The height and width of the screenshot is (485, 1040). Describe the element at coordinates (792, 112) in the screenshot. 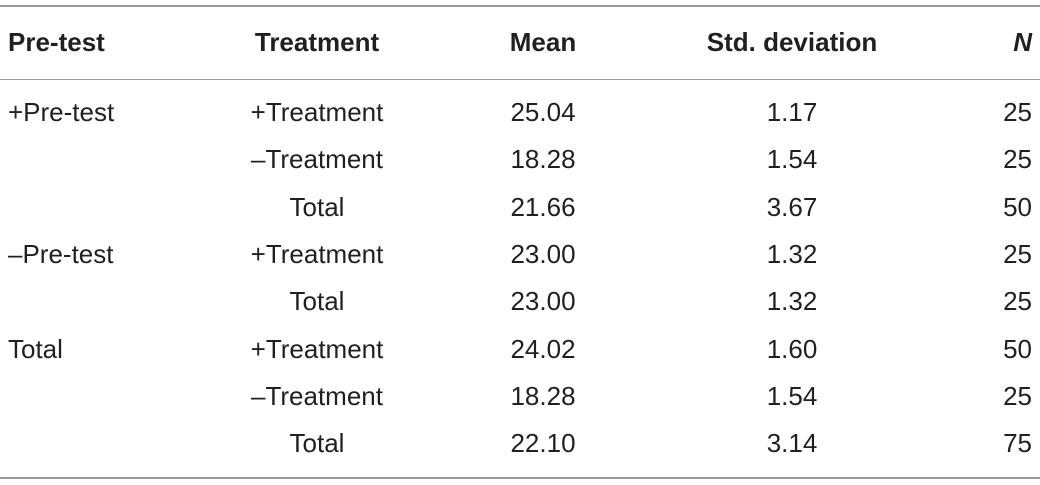

I see `table-cell: 1.17` at that location.